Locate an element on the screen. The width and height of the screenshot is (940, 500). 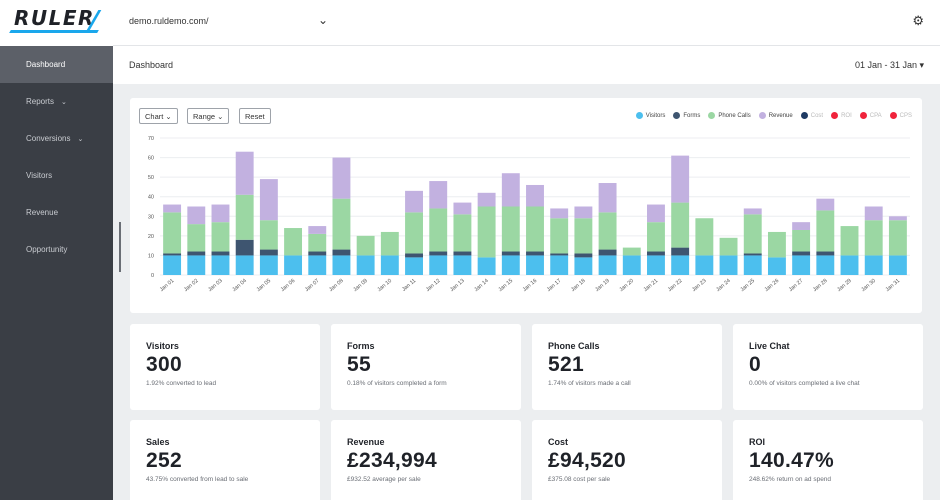
sidebar-item-opportunity: Opportunity is located at coordinates (56, 249).